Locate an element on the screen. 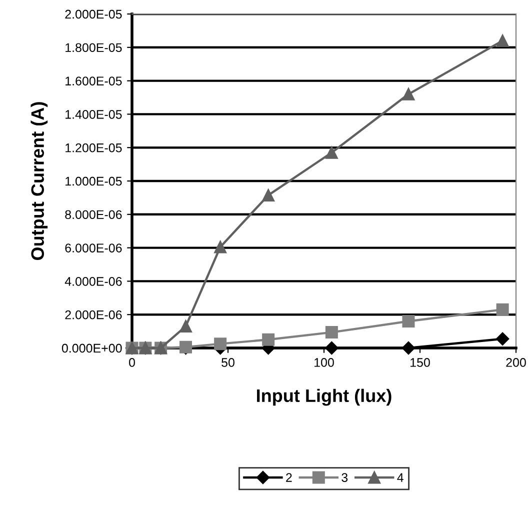 The image size is (532, 508). y-tick-label: 2.000E-05 is located at coordinates (93, 14).